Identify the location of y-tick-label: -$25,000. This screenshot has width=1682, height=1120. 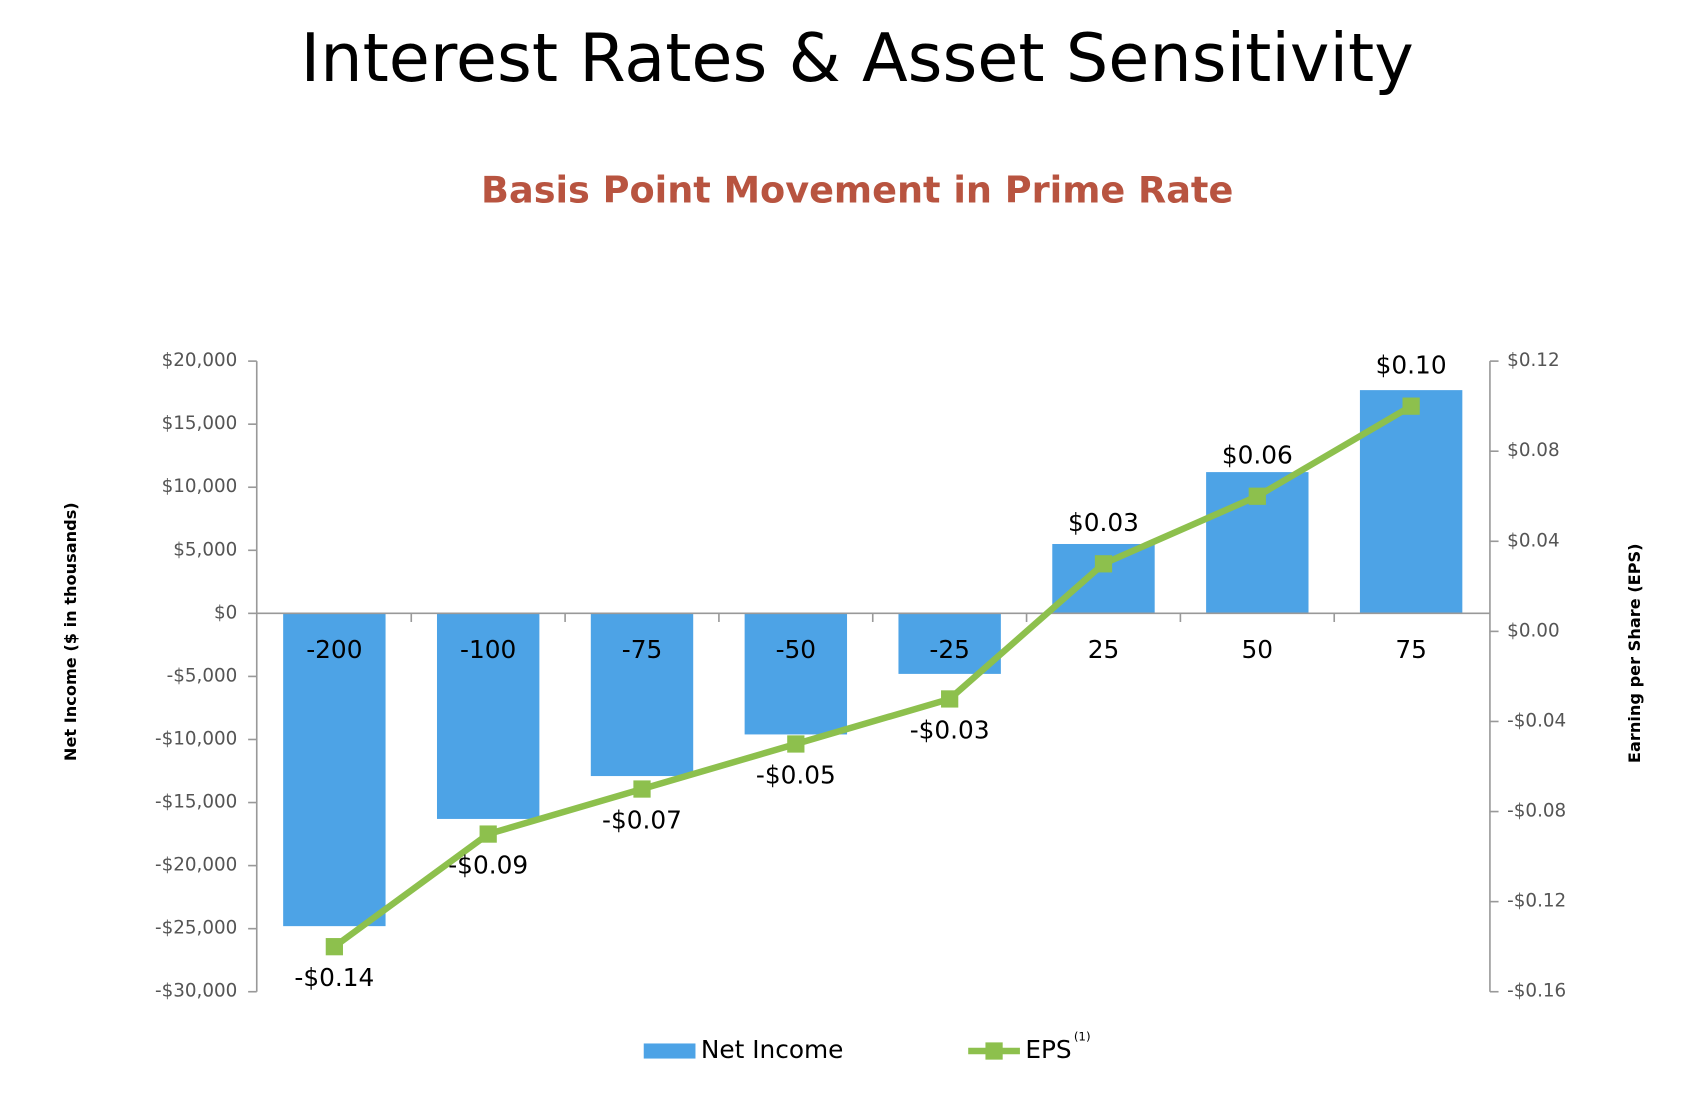
(196, 928).